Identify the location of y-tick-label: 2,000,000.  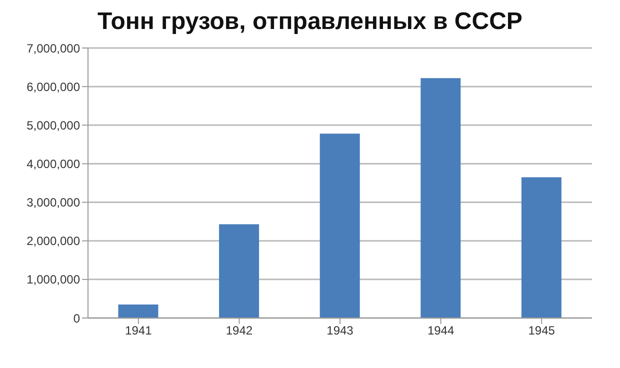
(53, 241).